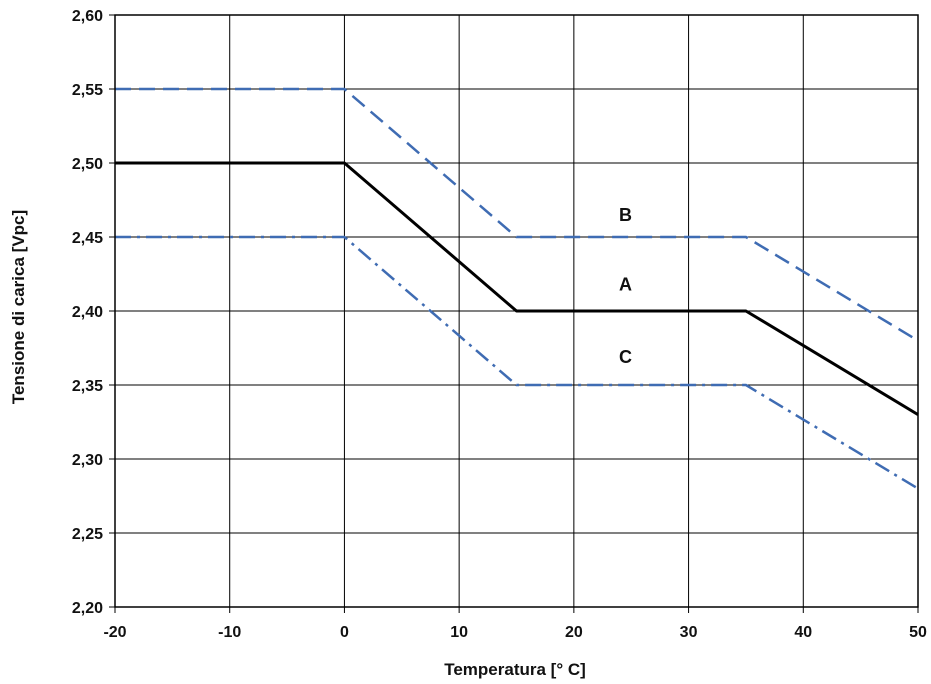  What do you see at coordinates (515, 669) in the screenshot?
I see `x-axis-title: Temperatura [° C]` at bounding box center [515, 669].